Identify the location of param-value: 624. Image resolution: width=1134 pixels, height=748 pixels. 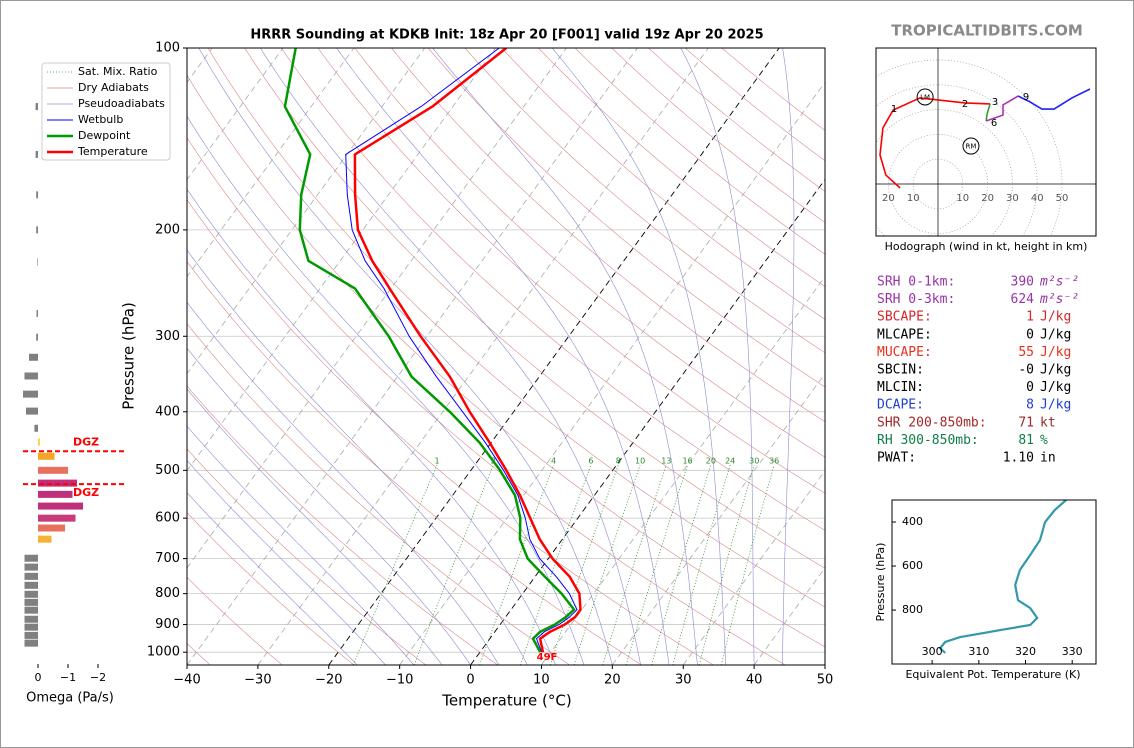
(1023, 299).